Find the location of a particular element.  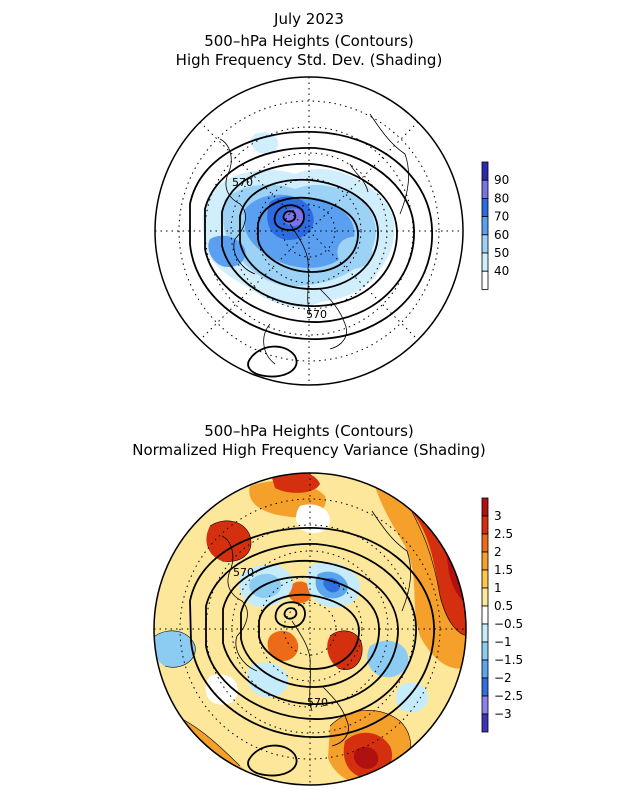

top-title-shading: High Frequency Std. Dev. (Shading) is located at coordinates (309, 60).